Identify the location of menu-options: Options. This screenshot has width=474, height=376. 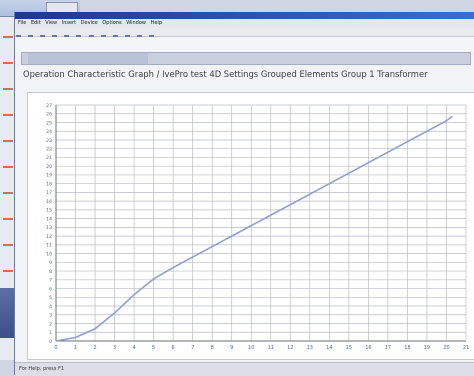
(112, 23).